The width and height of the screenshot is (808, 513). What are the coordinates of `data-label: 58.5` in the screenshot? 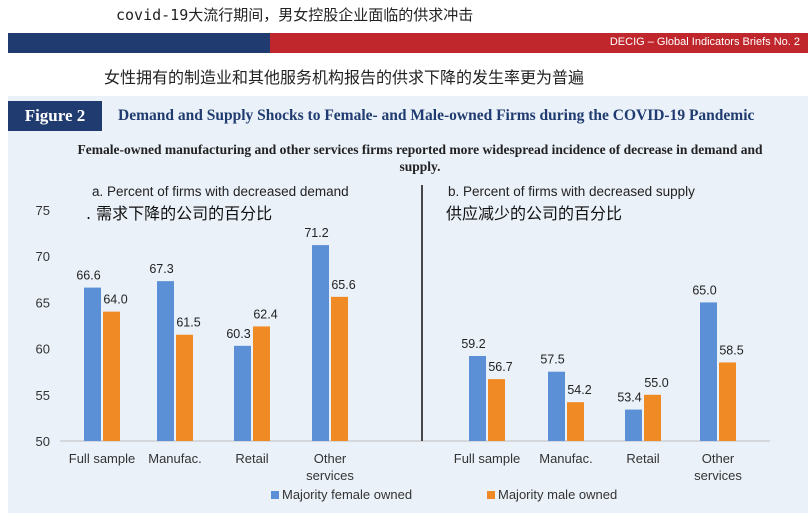 It's located at (731, 350).